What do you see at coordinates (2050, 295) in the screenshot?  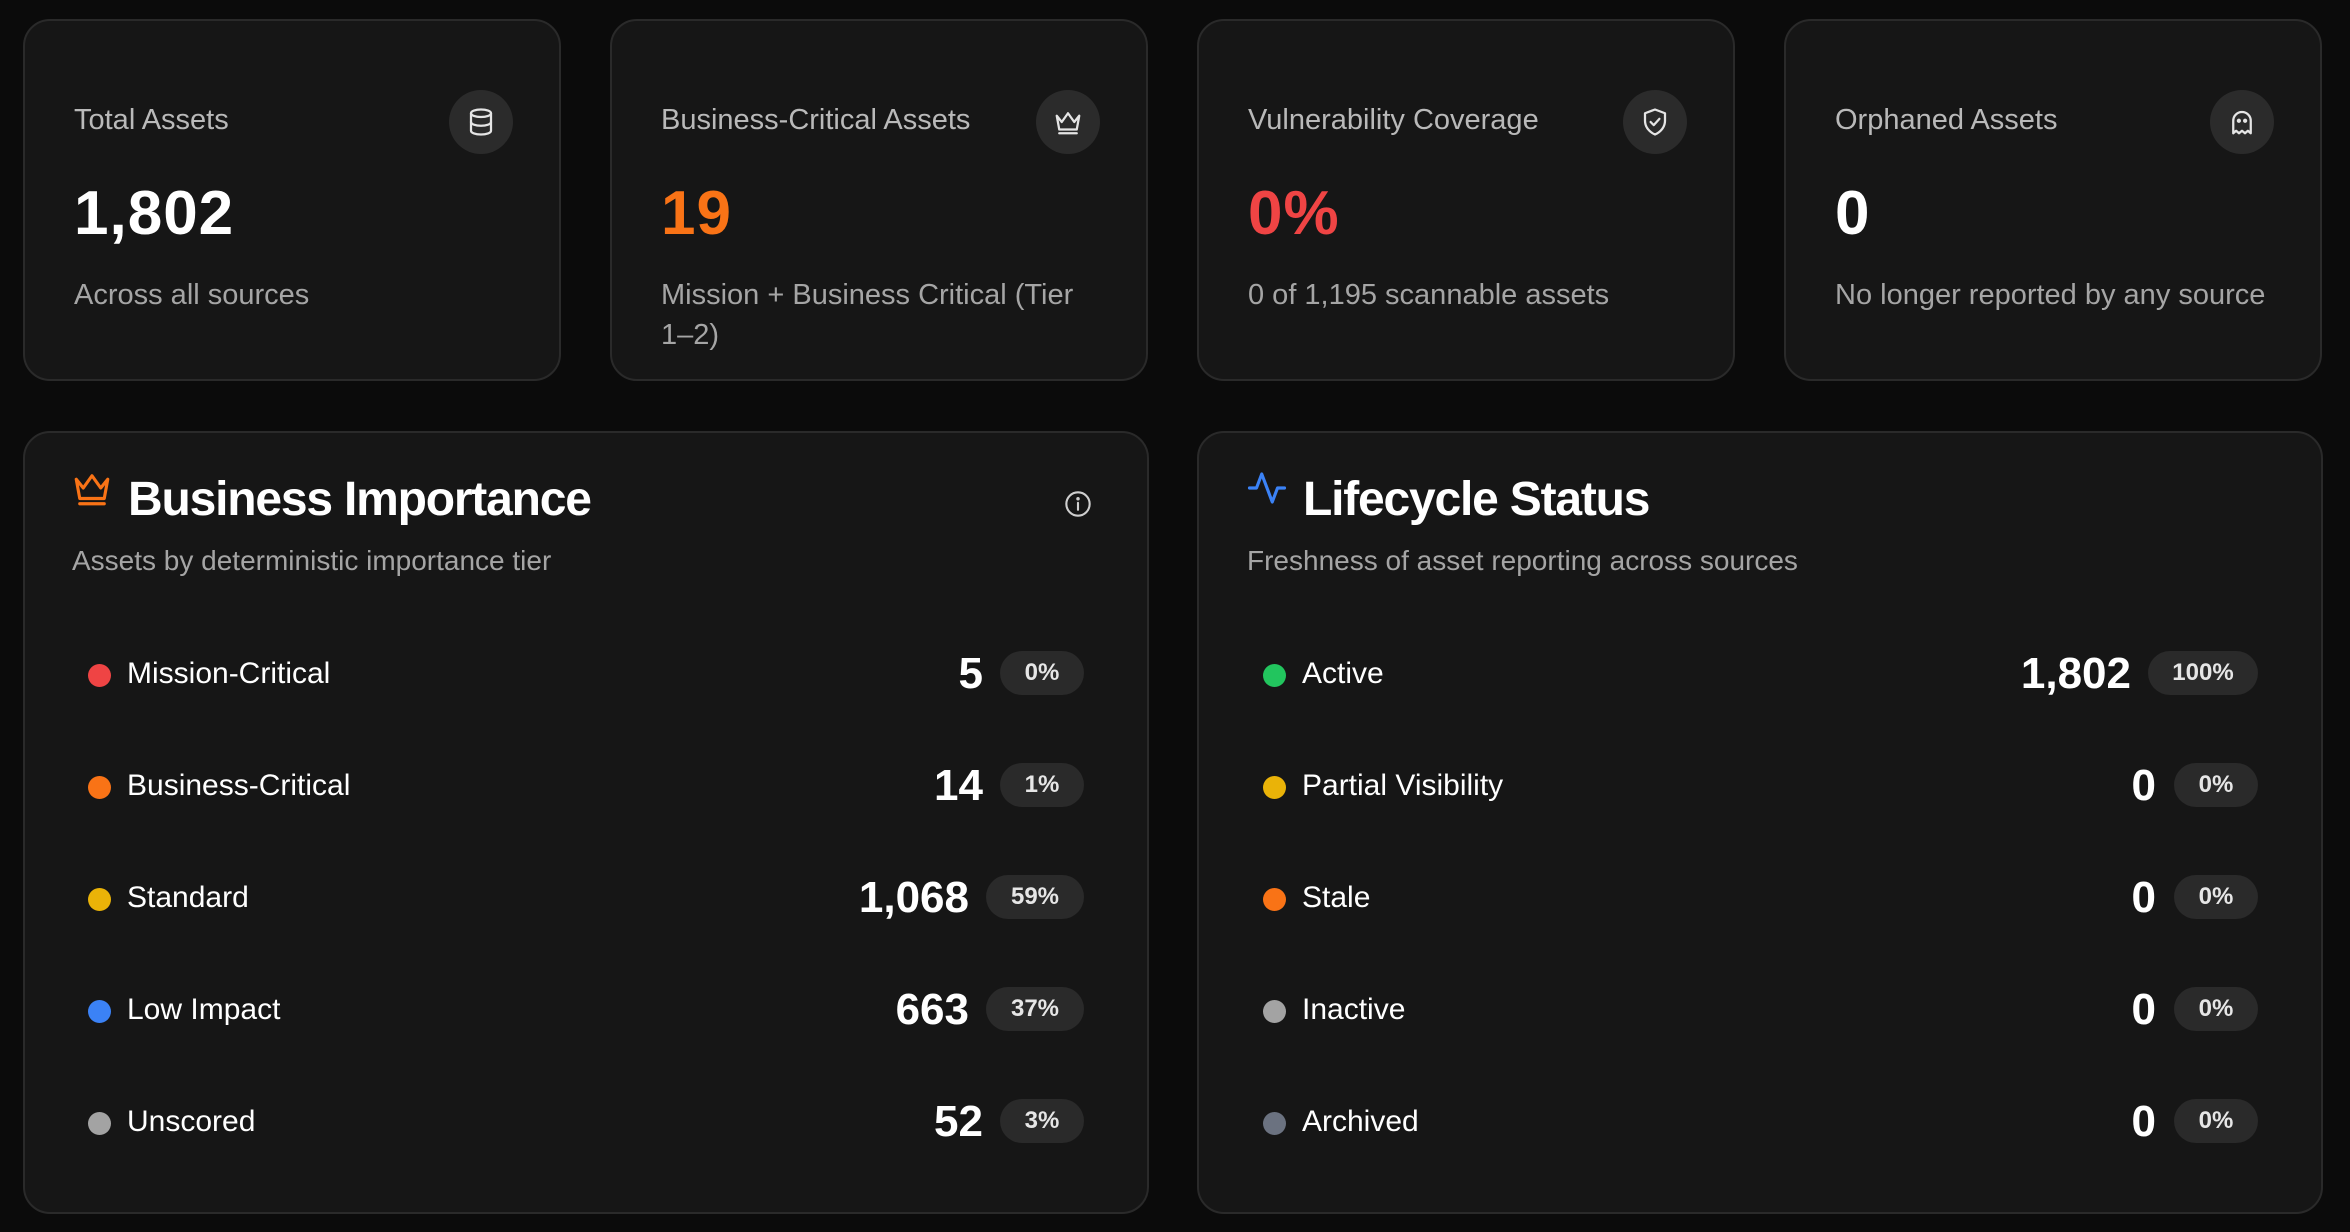 I see `stat-subtitle: No longer reported by any source` at bounding box center [2050, 295].